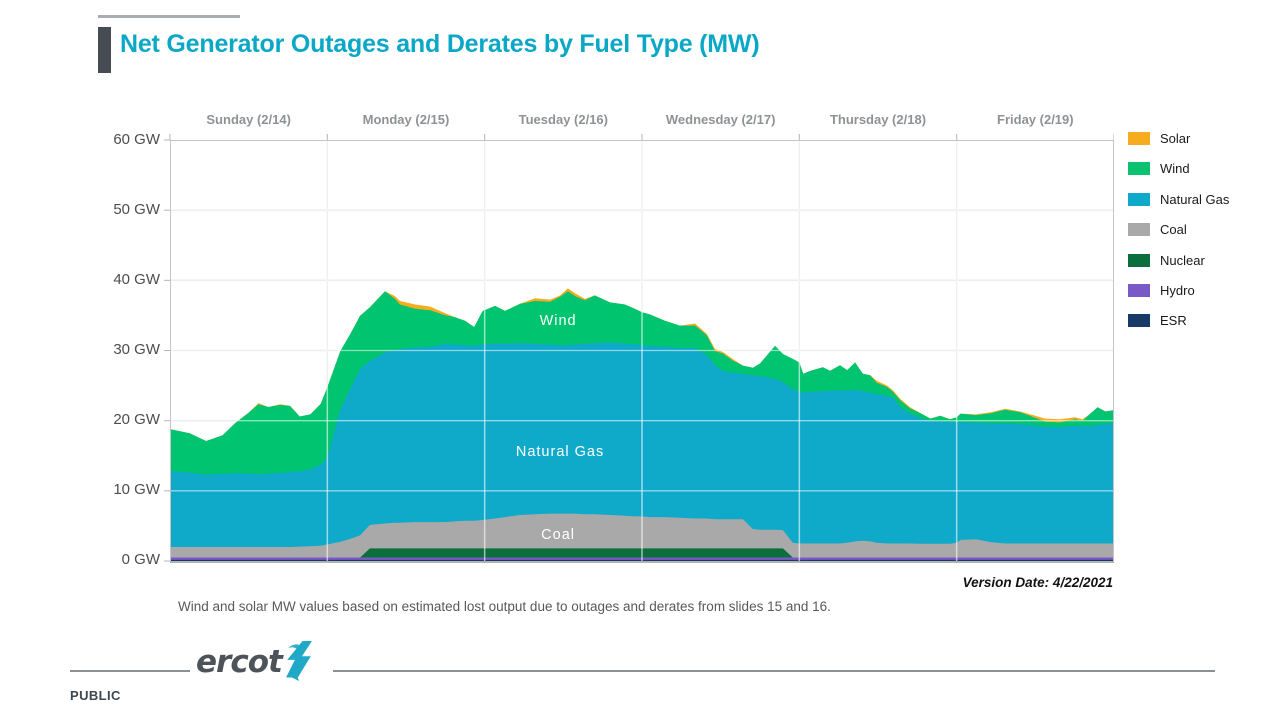 Image resolution: width=1280 pixels, height=720 pixels. What do you see at coordinates (248, 119) in the screenshot?
I see `day-label: Sunday (2/14)` at bounding box center [248, 119].